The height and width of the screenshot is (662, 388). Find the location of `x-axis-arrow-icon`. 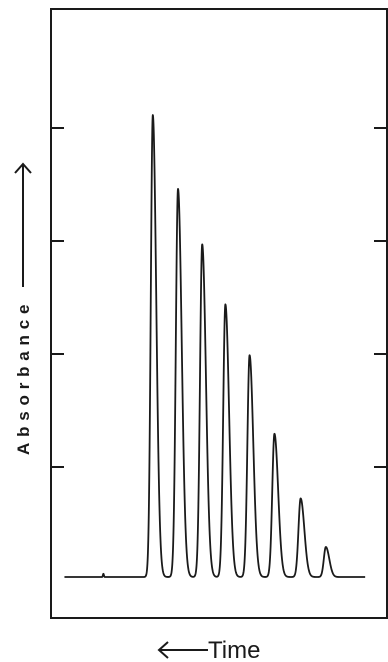

x-axis-arrow-icon is located at coordinates (182, 650).